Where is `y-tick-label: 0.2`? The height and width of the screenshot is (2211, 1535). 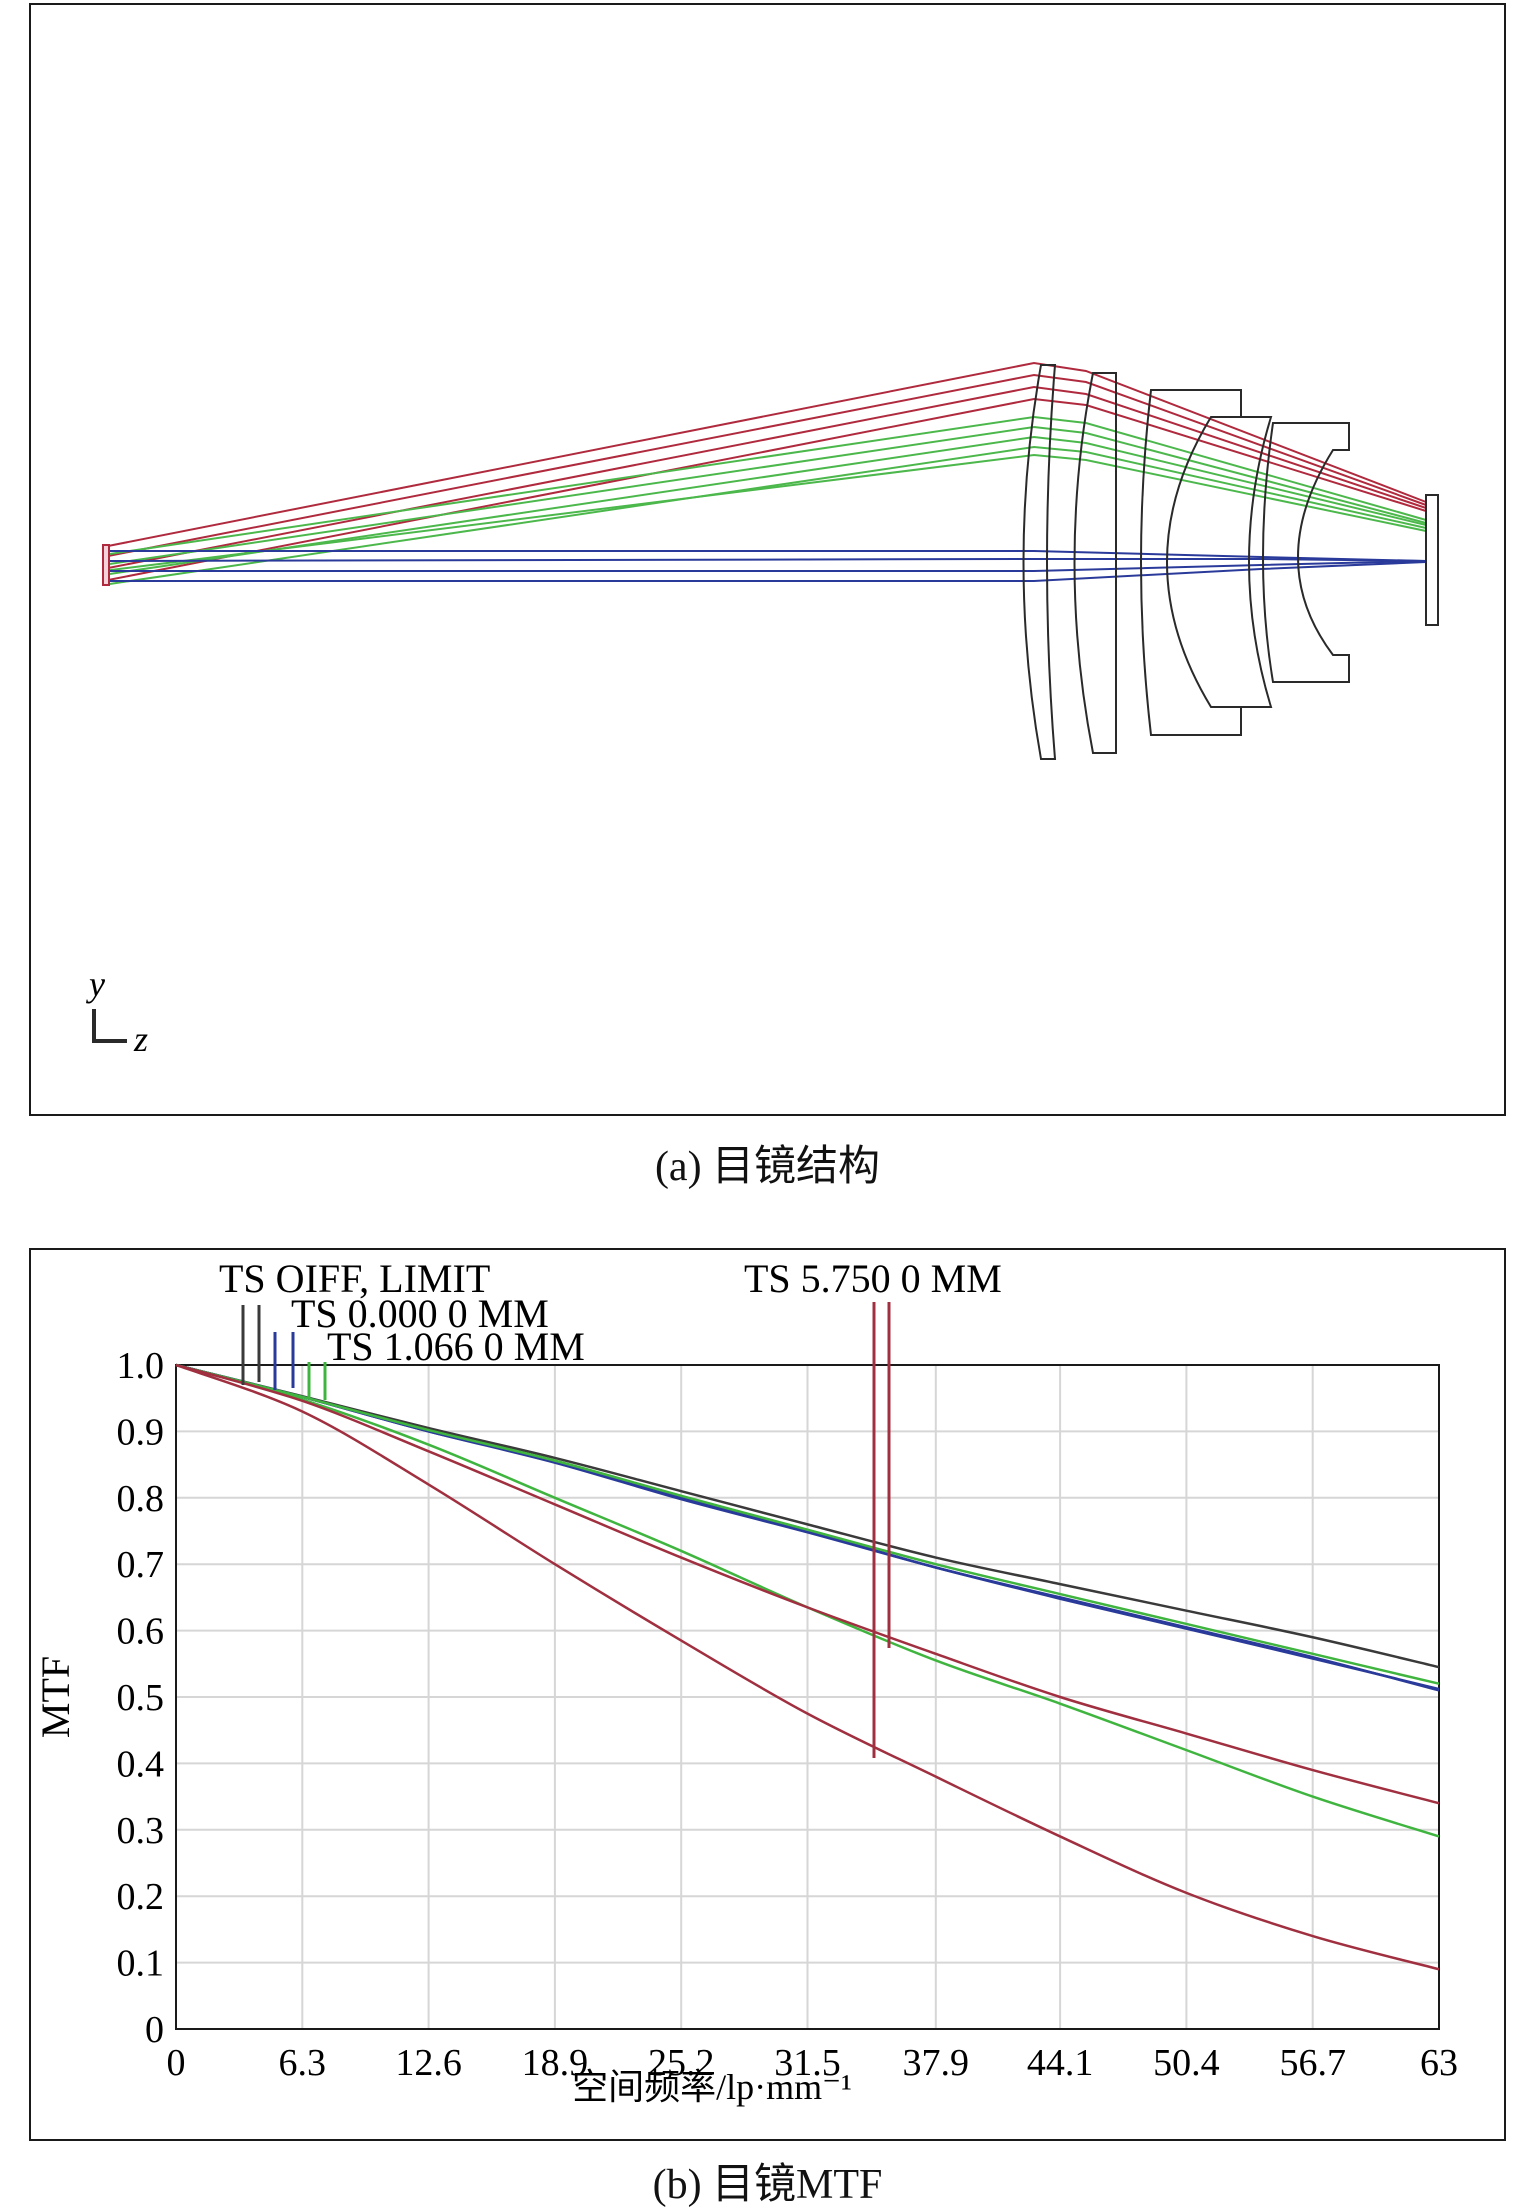
y-tick-label: 0.2 is located at coordinates (141, 1897).